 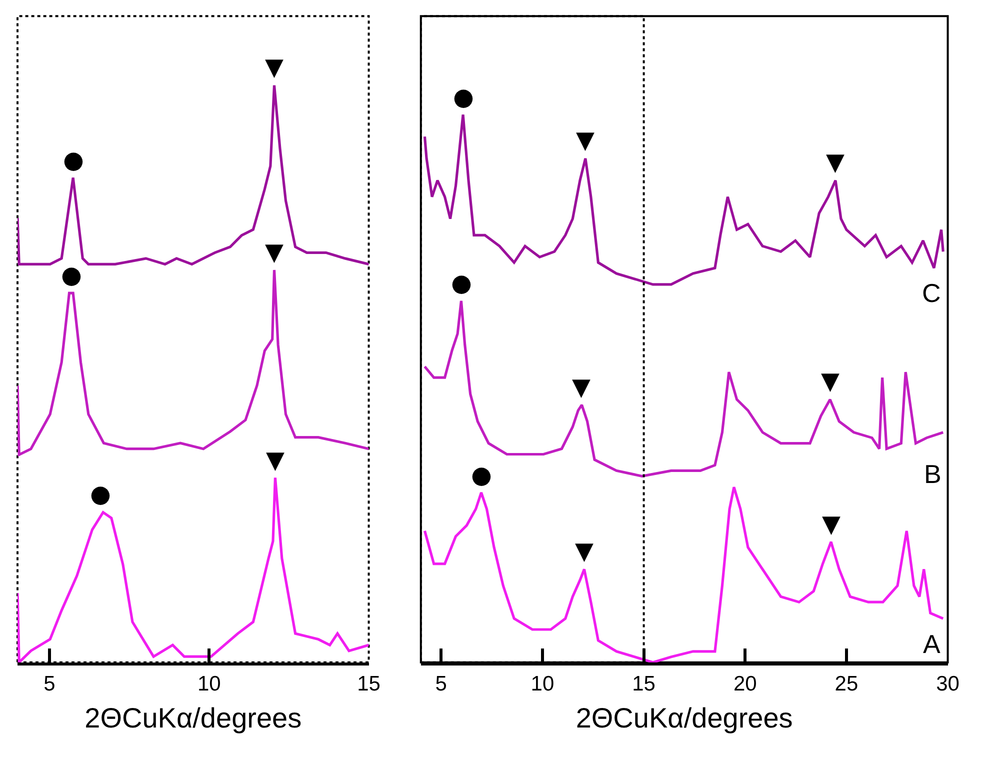 I want to click on x-tick-label: 20, so click(x=745, y=684).